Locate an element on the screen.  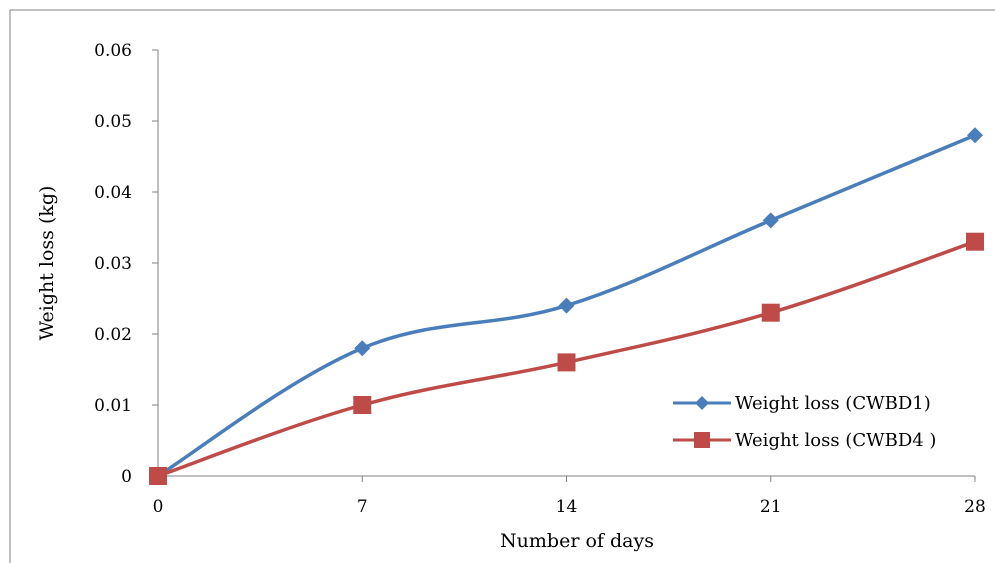
y-tick-label: 0.06 is located at coordinates (113, 51).